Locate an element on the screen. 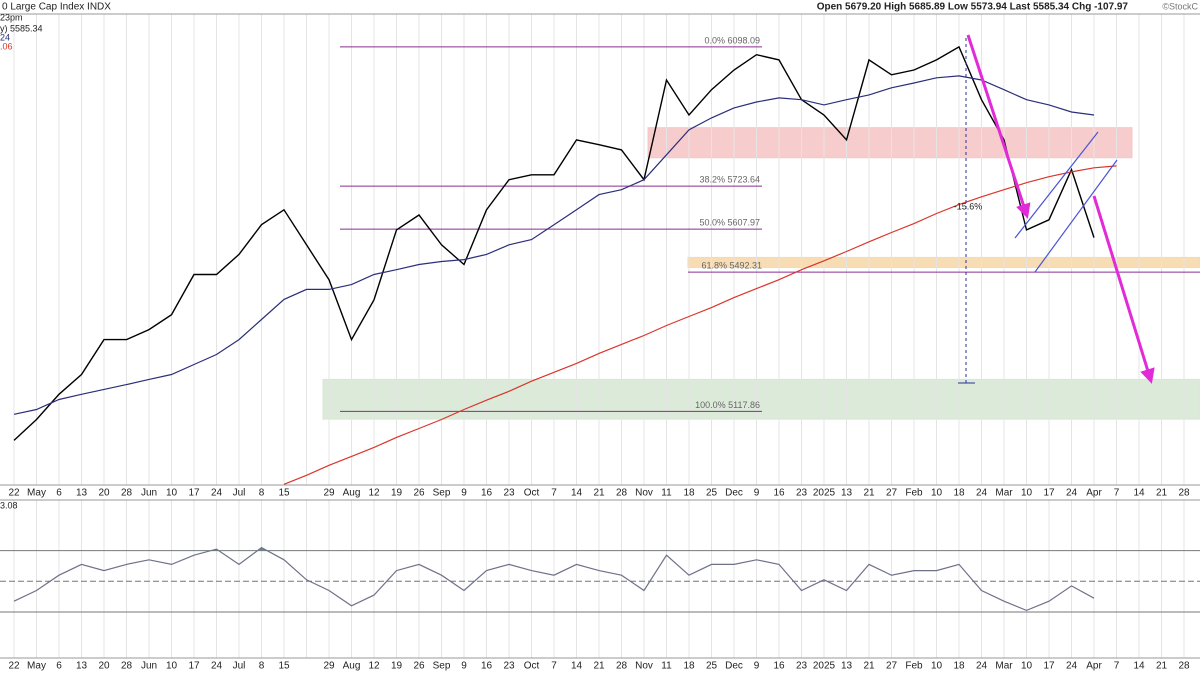  x-tick-label: 12 is located at coordinates (374, 493).